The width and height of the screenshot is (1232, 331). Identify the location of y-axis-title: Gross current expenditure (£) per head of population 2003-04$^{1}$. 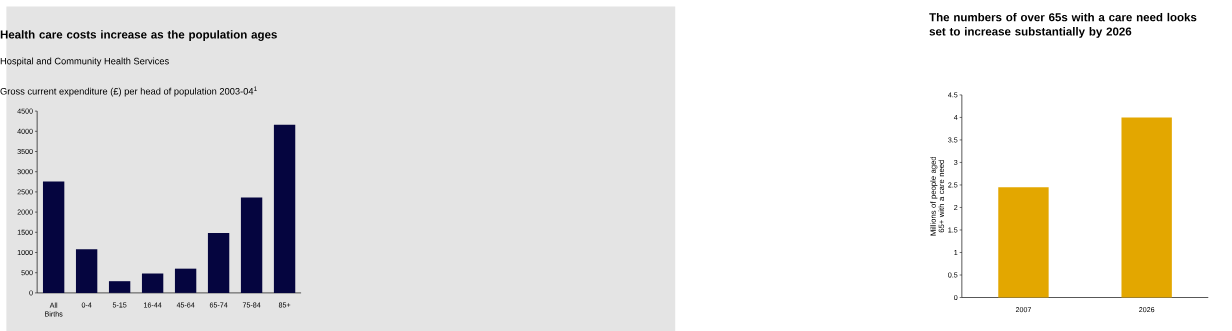
(128, 91).